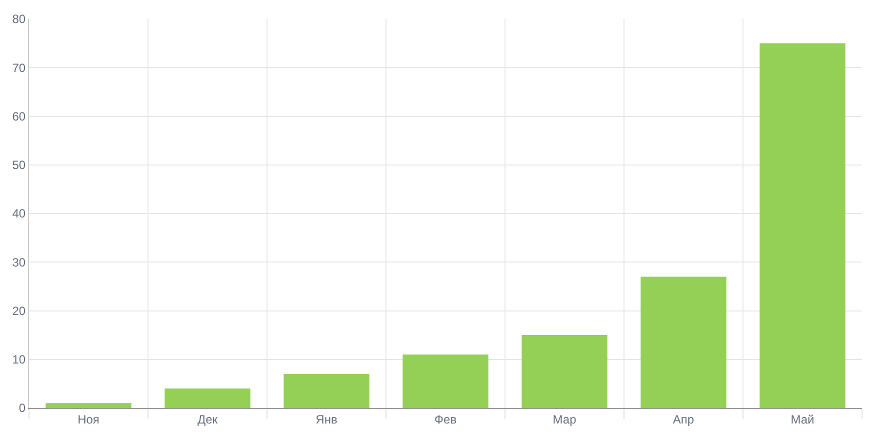 The height and width of the screenshot is (438, 876). Describe the element at coordinates (564, 419) in the screenshot. I see `x-tick-label: Мар` at that location.